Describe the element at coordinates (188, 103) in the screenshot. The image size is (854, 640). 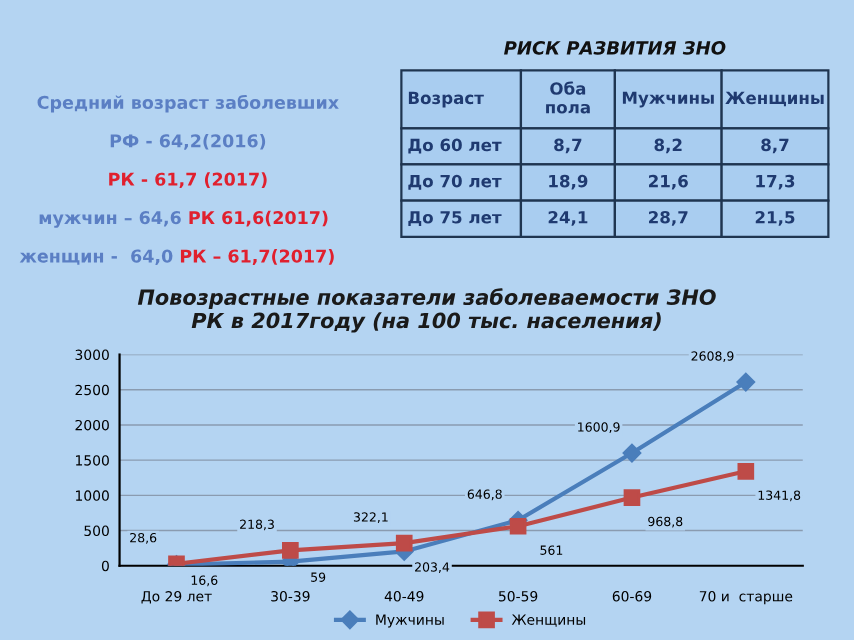
I see `text: Средний возраст заболевших` at that location.